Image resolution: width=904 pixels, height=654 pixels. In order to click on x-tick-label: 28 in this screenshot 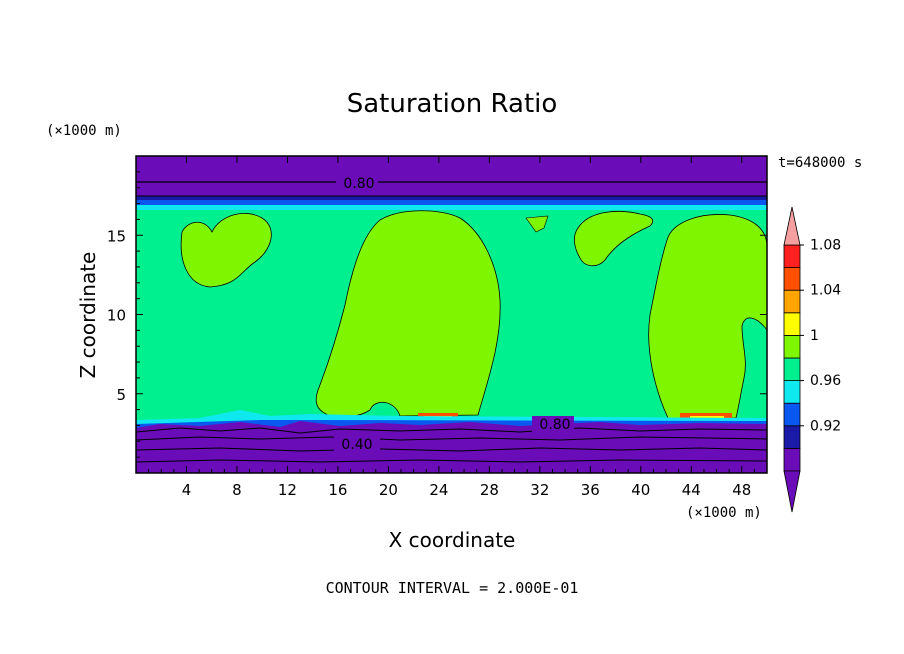, I will do `click(489, 490)`.